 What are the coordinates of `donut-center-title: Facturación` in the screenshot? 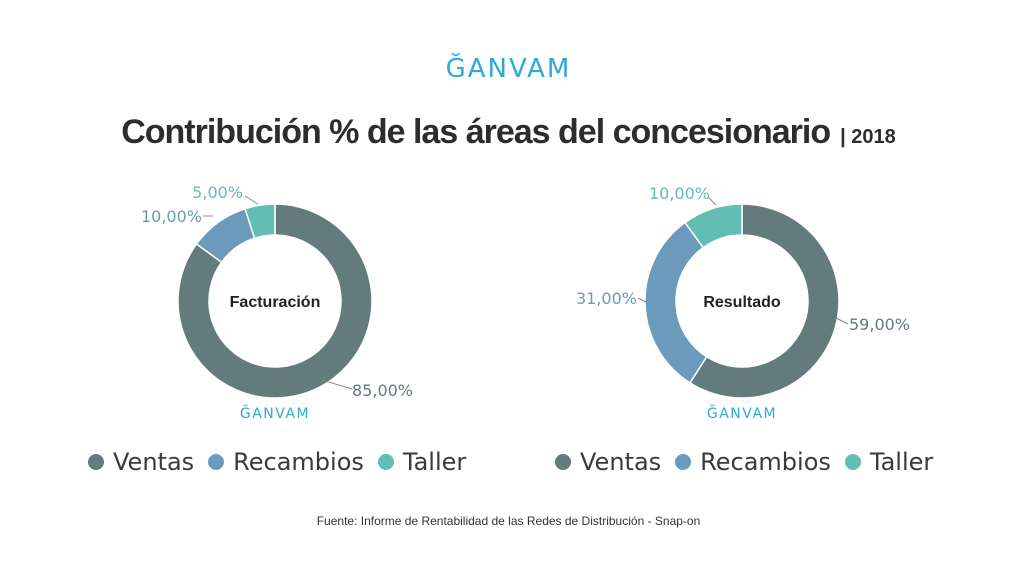 It's located at (275, 302).